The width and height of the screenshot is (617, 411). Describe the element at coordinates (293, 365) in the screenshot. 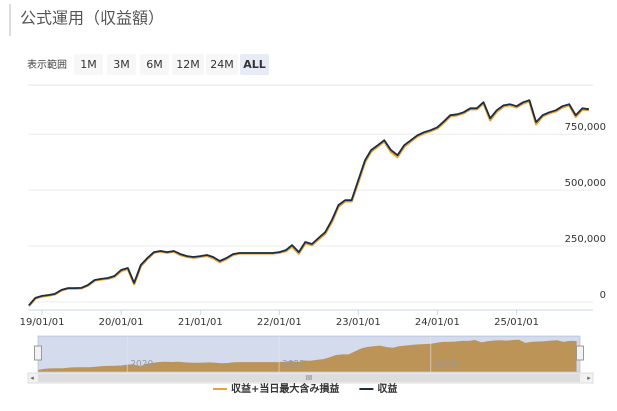

I see `navigator-label: 2022` at that location.